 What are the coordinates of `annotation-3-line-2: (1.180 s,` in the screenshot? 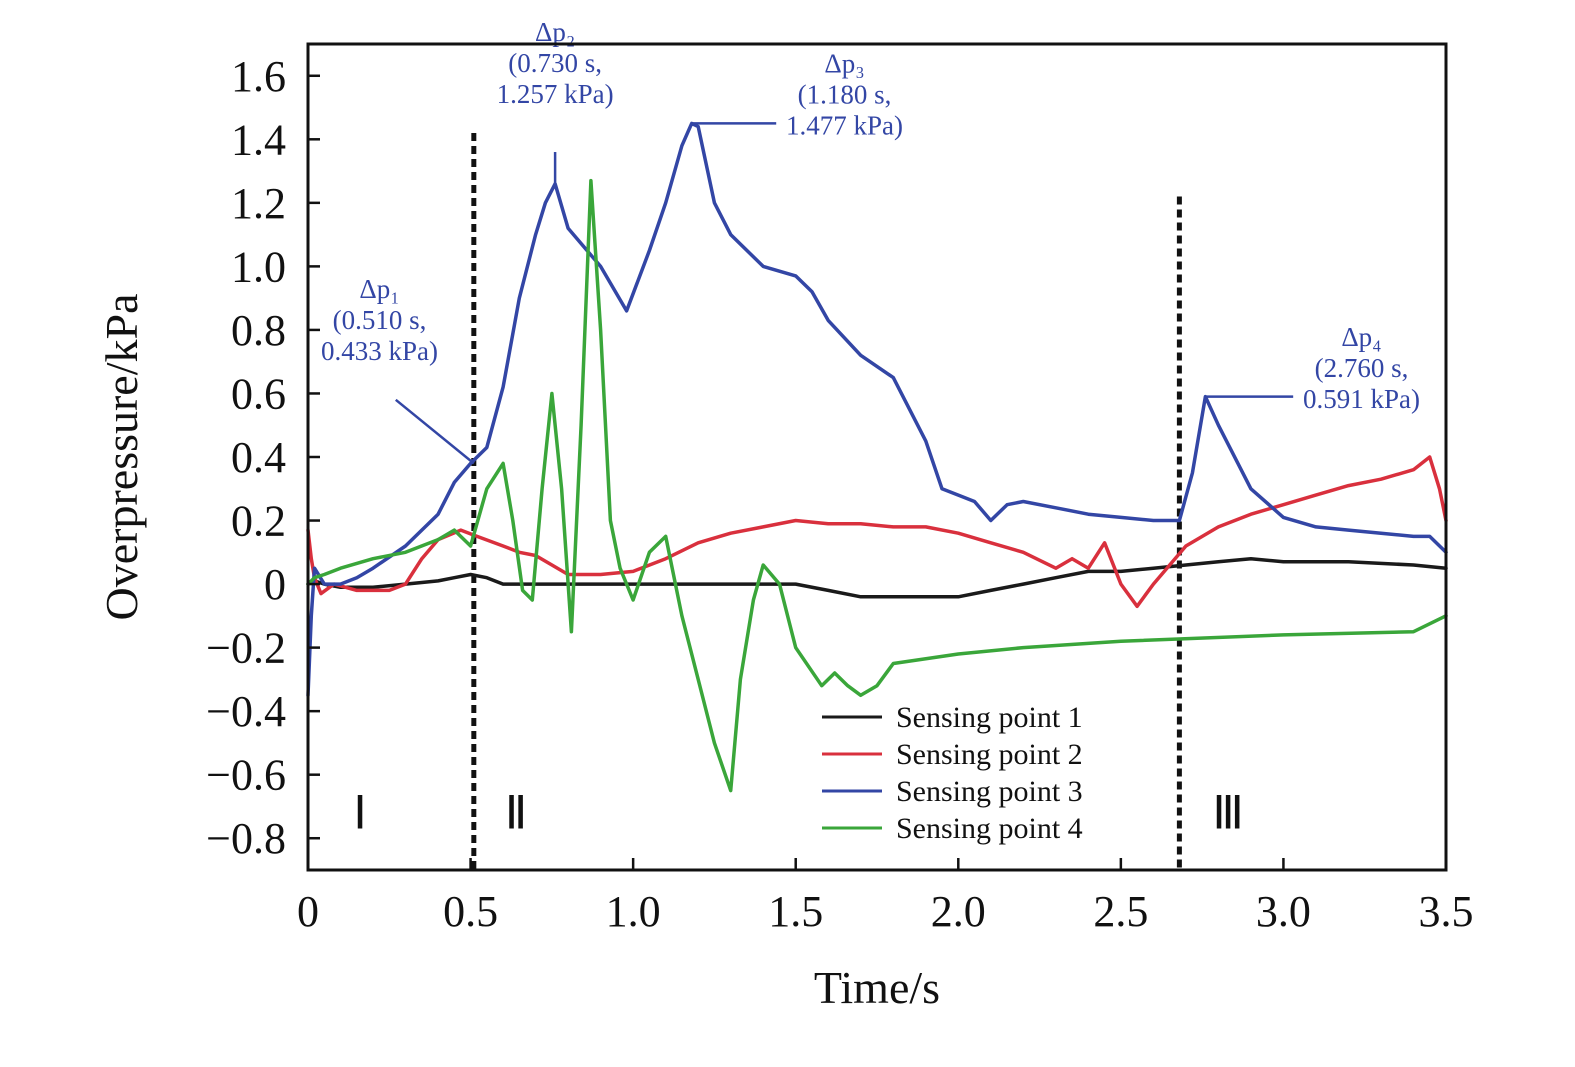 It's located at (845, 95).